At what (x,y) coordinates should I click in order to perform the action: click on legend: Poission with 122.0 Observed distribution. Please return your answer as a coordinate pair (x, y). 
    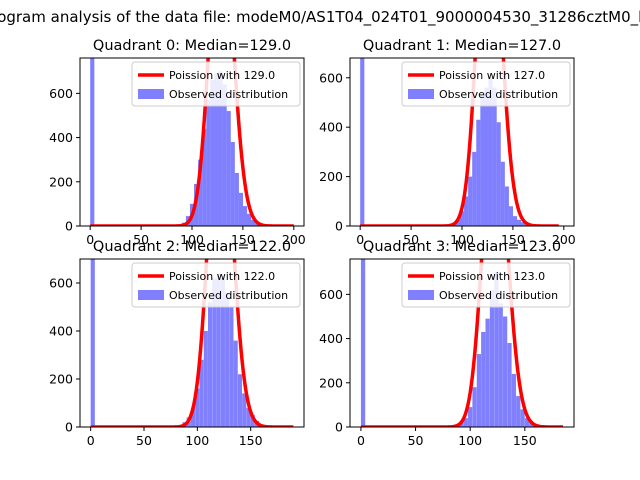
    Looking at the image, I should click on (216, 285).